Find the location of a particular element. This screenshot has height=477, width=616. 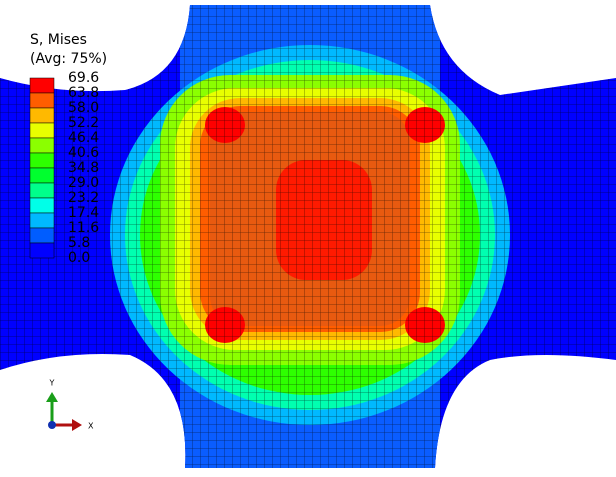

legend-level: 40.6 is located at coordinates (83, 153).